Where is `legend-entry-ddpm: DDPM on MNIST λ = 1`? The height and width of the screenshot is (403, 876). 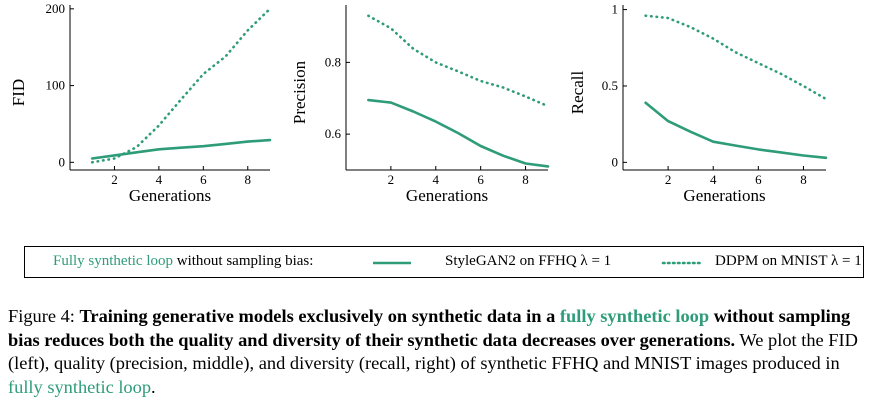
legend-entry-ddpm: DDPM on MNIST λ = 1 is located at coordinates (788, 261).